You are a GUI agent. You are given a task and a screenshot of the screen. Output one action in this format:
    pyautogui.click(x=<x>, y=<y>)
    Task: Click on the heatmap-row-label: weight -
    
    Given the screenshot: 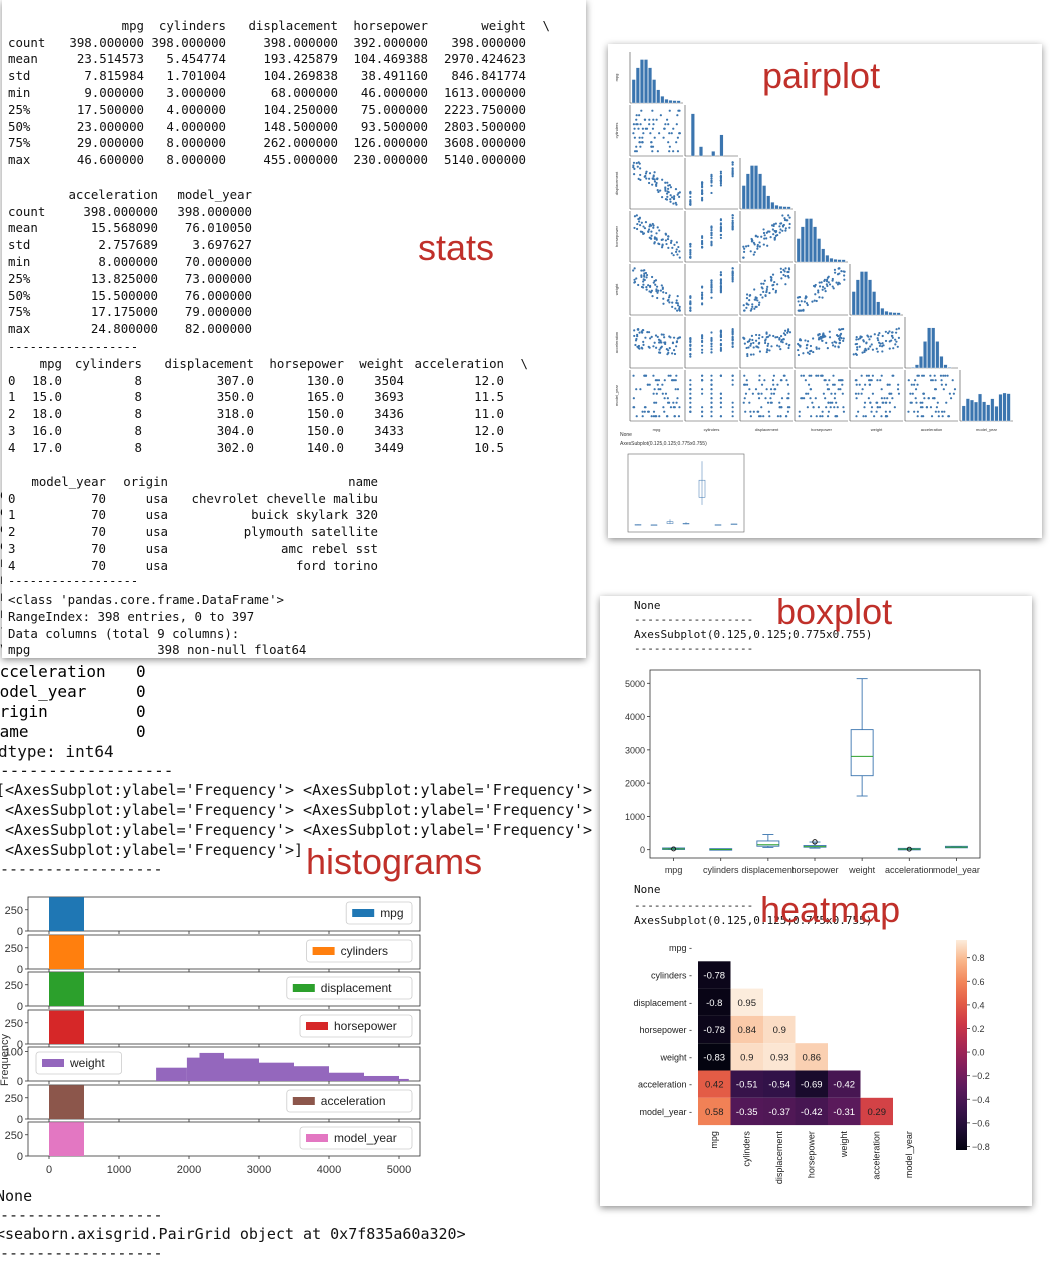 What is the action you would take?
    pyautogui.click(x=675, y=1057)
    